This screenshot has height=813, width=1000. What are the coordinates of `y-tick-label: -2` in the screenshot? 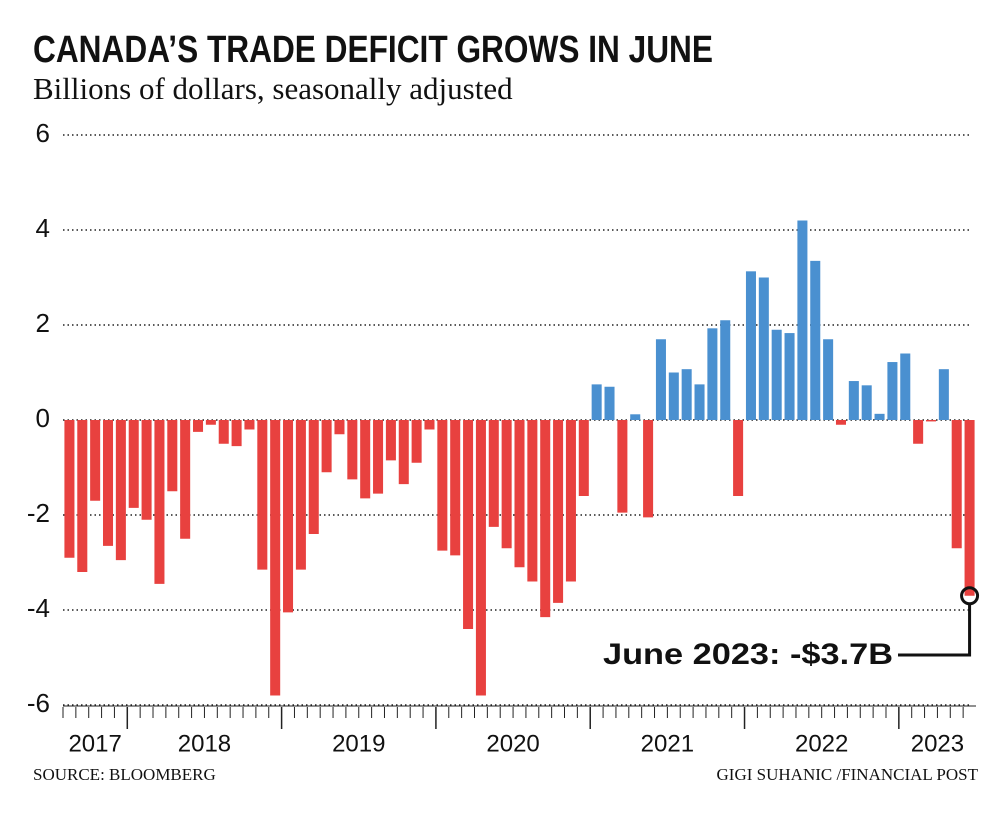 It's located at (38, 513).